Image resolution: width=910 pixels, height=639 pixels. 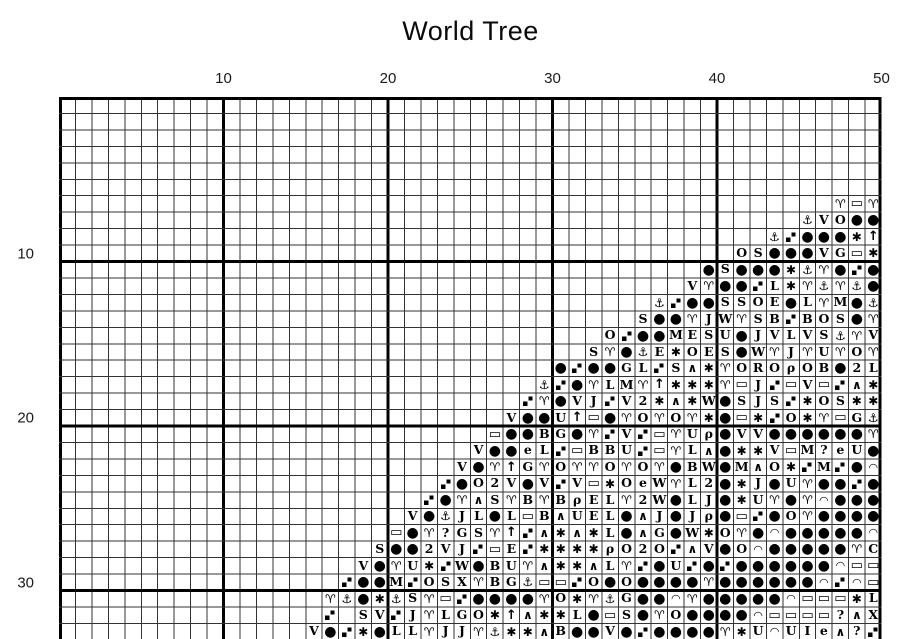 What do you see at coordinates (495, 565) in the screenshot?
I see `grid-cell-letter-B: B` at bounding box center [495, 565].